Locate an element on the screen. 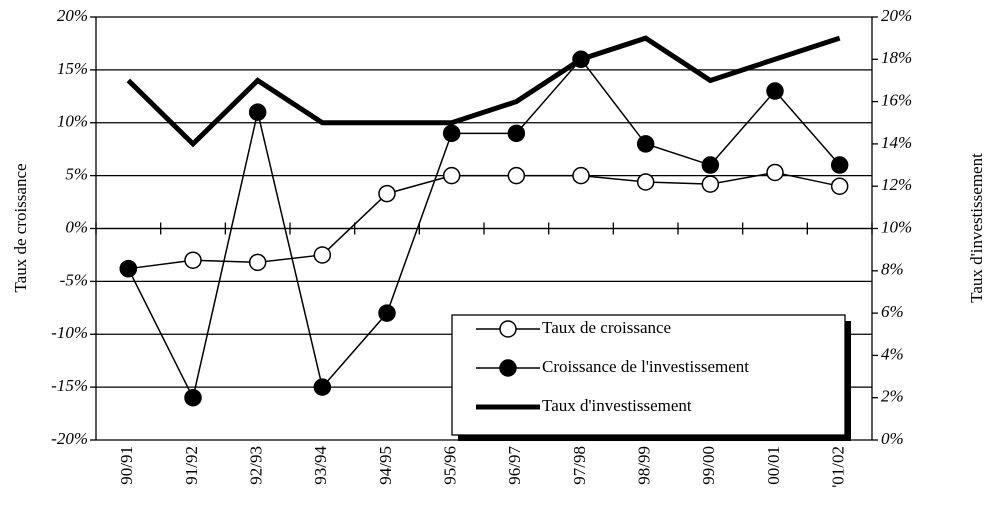 The width and height of the screenshot is (992, 524). x-tick-label: 99/00 is located at coordinates (708, 465).